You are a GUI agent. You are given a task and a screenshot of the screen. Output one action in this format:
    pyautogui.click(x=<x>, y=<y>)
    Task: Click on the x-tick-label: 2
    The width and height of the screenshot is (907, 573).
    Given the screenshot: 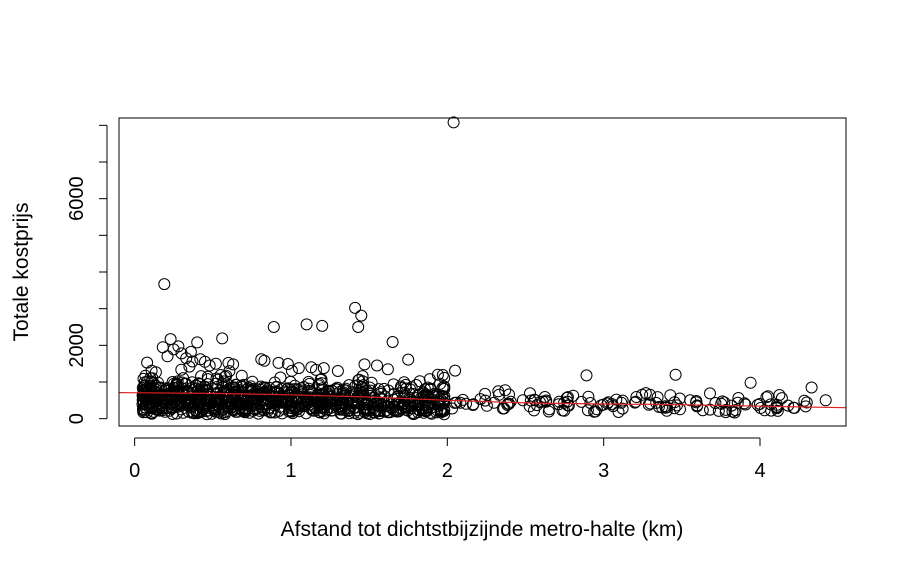 What is the action you would take?
    pyautogui.click(x=447, y=471)
    